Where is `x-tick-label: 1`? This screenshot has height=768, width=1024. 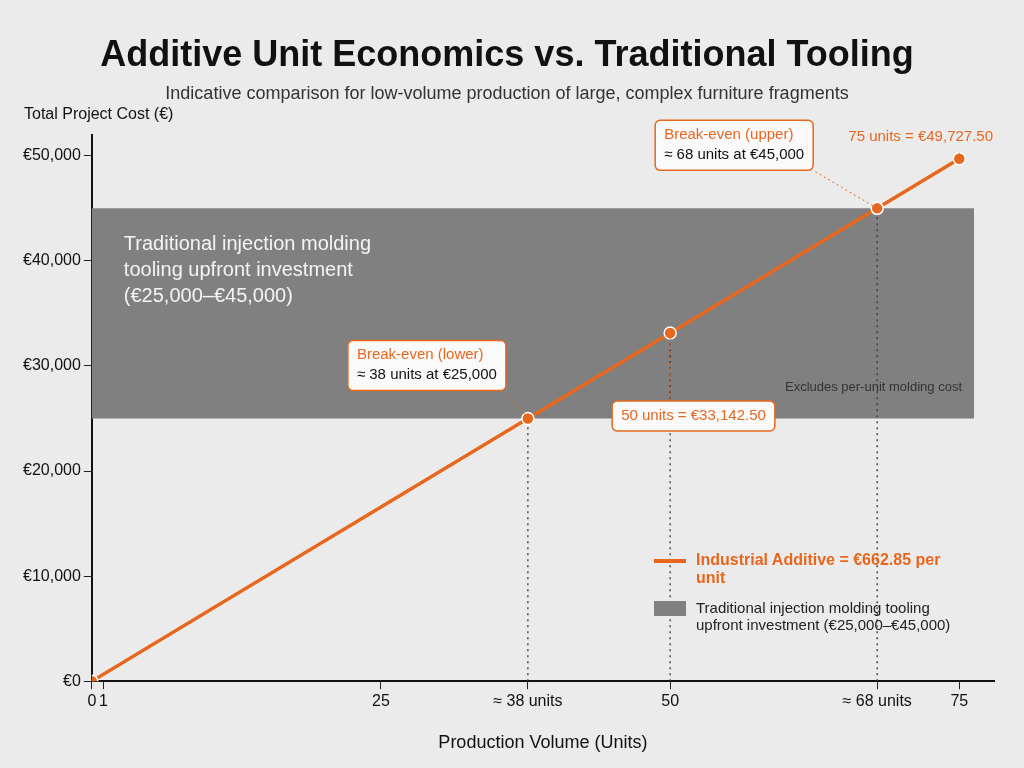
x-tick-label: 1 is located at coordinates (103, 701).